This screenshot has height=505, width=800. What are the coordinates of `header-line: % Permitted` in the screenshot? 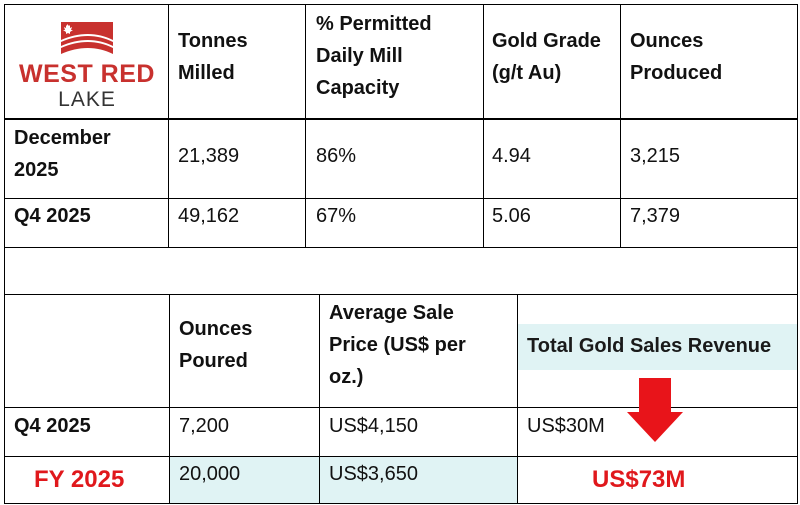 It's located at (374, 24).